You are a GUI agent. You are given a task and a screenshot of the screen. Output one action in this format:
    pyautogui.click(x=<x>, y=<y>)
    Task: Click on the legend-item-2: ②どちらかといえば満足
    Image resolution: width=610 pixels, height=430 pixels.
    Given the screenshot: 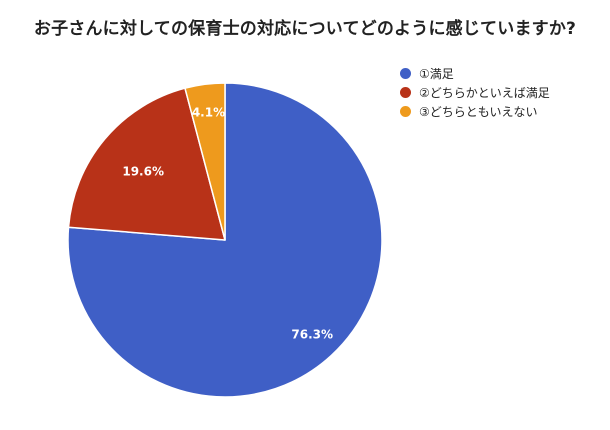 What is the action you would take?
    pyautogui.click(x=475, y=92)
    